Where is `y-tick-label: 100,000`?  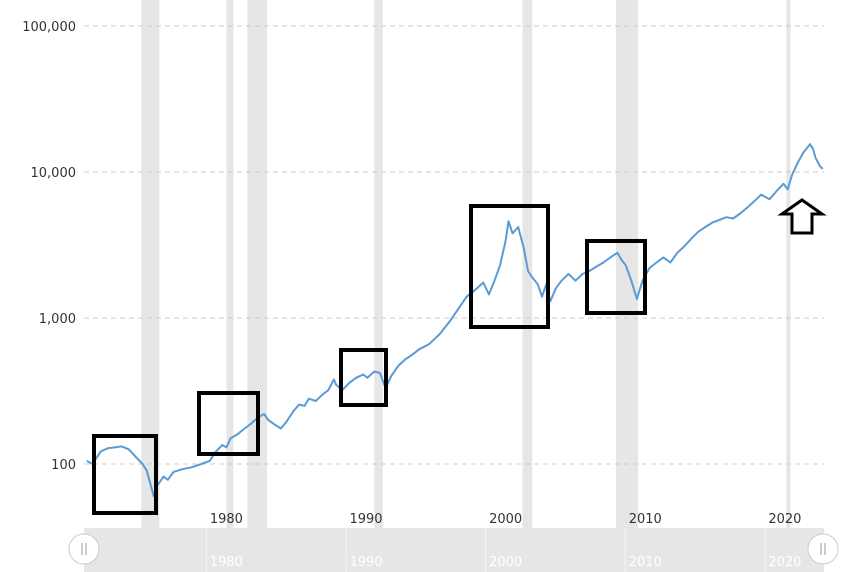 y-tick-label: 100,000 is located at coordinates (49, 27).